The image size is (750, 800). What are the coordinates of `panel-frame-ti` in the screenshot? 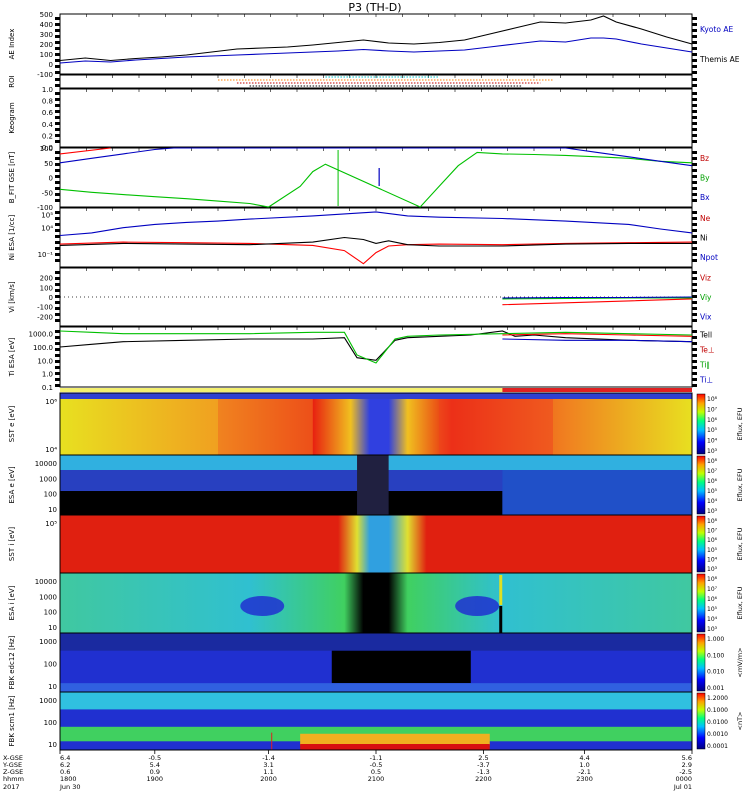 It's located at (376, 357).